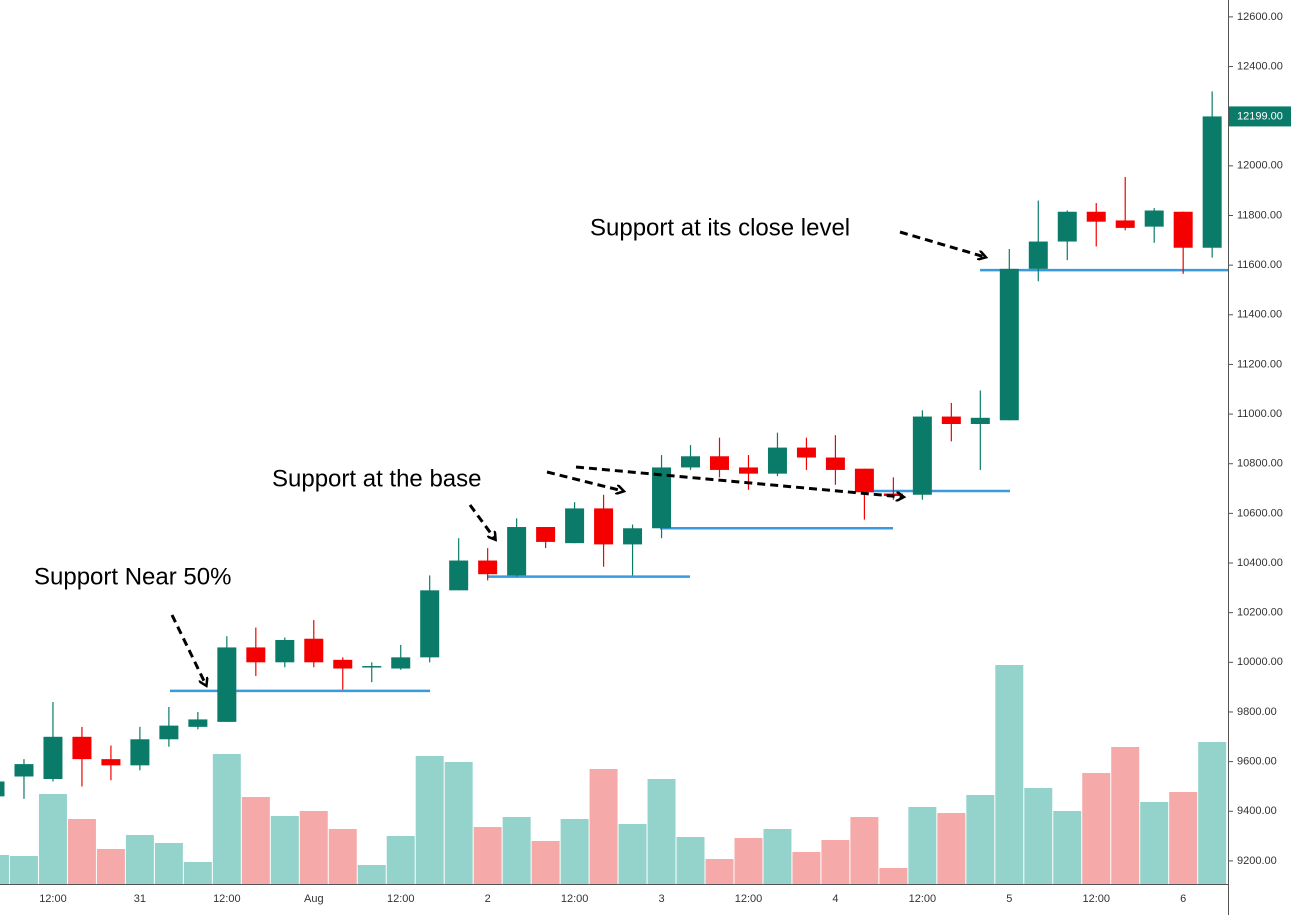  I want to click on y-tick-label: 9400.00, so click(1257, 811).